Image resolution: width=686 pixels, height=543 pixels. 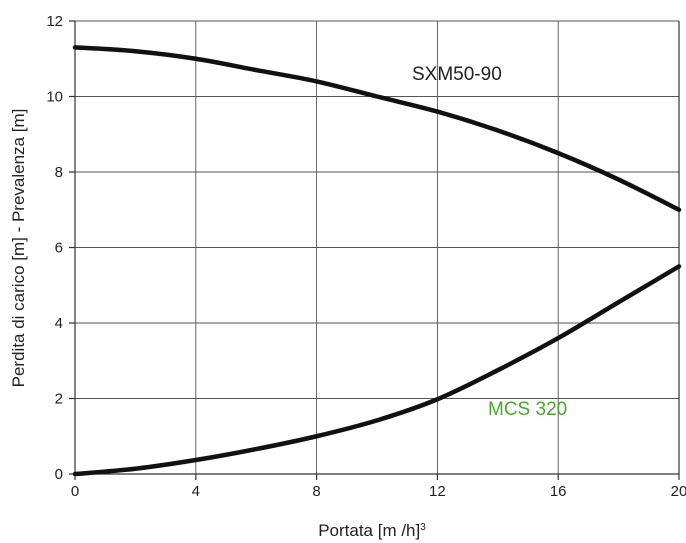 I want to click on y-axis-title: Perdita di carico [m] - Prevalenza [m], so click(x=18, y=248).